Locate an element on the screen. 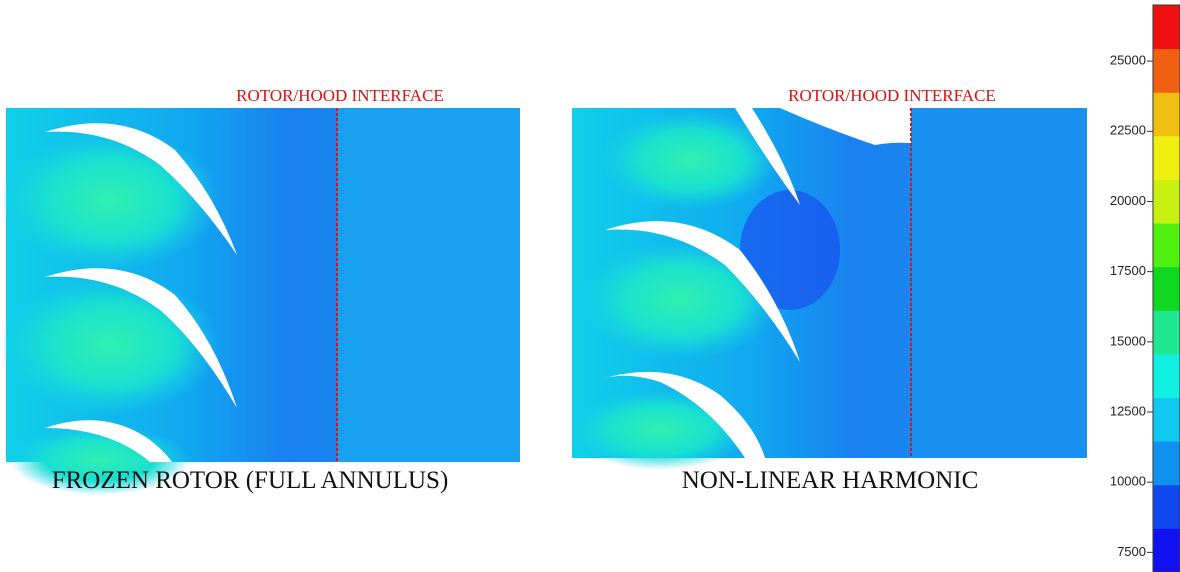 The image size is (1180, 572). colorbar-frame is located at coordinates (1166, 288).